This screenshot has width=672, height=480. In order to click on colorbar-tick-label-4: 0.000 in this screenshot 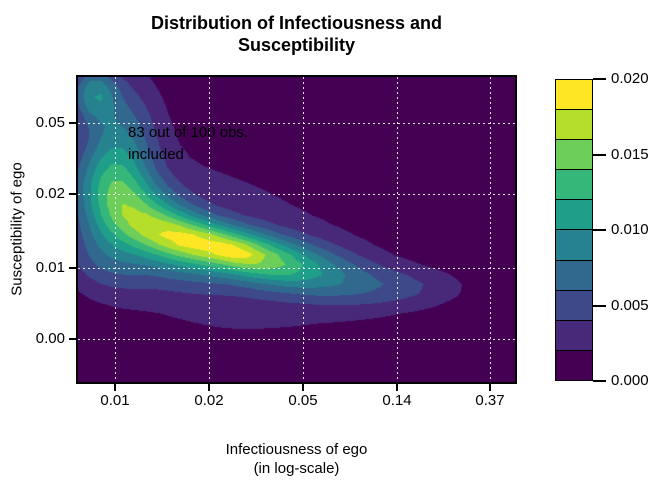, I will do `click(630, 380)`.